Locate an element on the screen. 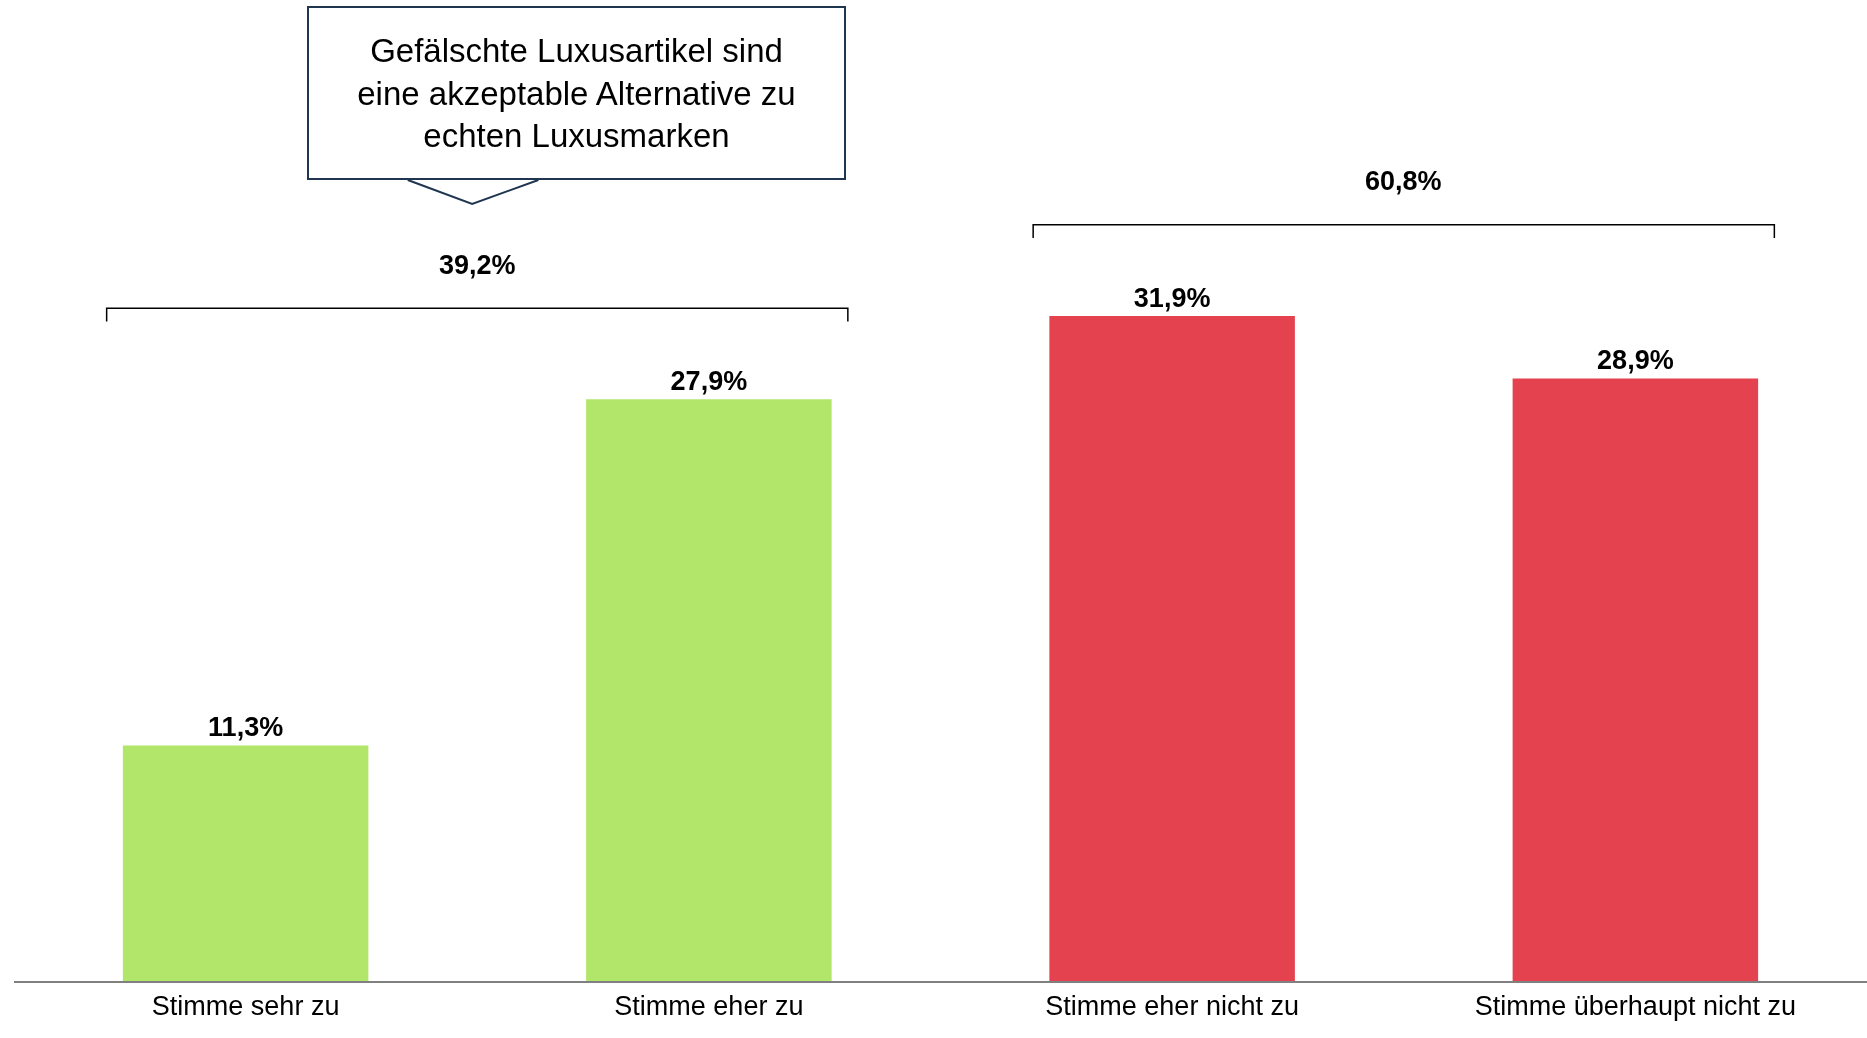  text: 39,2% is located at coordinates (477, 265).